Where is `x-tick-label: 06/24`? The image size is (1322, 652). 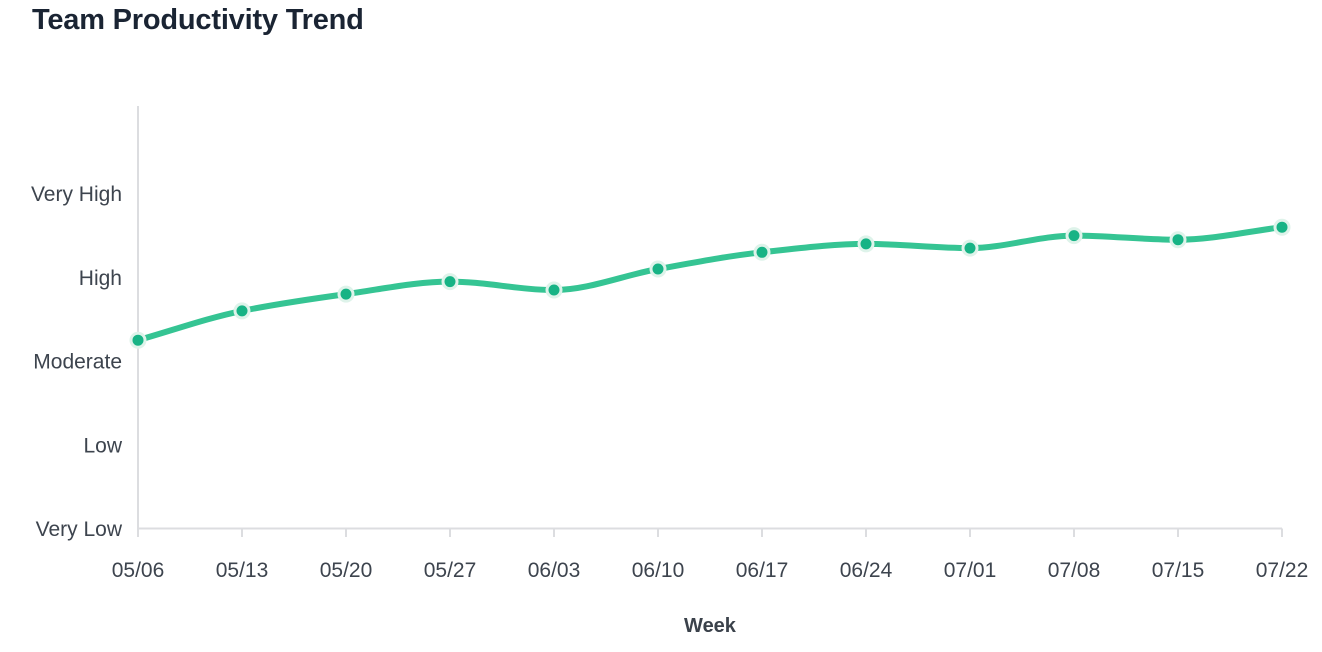
x-tick-label: 06/24 is located at coordinates (866, 570).